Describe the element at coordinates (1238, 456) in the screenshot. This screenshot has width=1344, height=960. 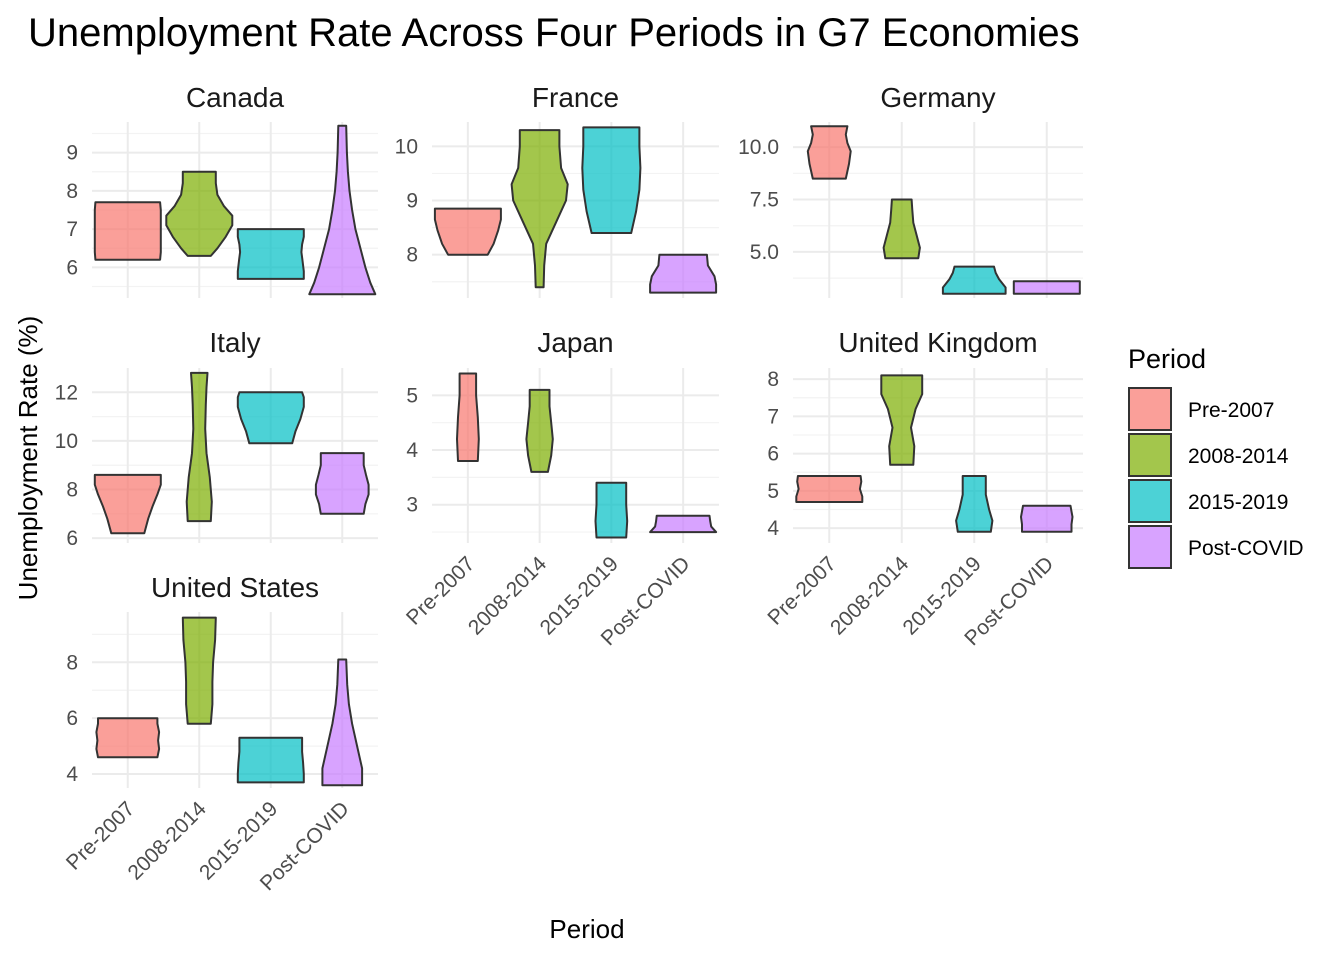
I see `legend-label: 2008-2014` at that location.